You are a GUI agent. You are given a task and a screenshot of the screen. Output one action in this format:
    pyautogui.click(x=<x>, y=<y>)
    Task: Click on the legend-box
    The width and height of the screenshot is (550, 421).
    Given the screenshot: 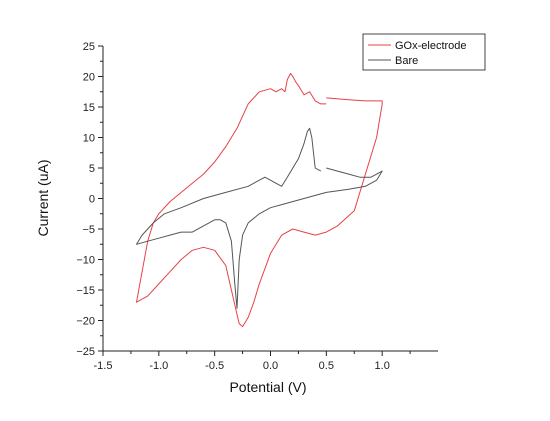 What is the action you would take?
    pyautogui.click(x=424, y=52)
    